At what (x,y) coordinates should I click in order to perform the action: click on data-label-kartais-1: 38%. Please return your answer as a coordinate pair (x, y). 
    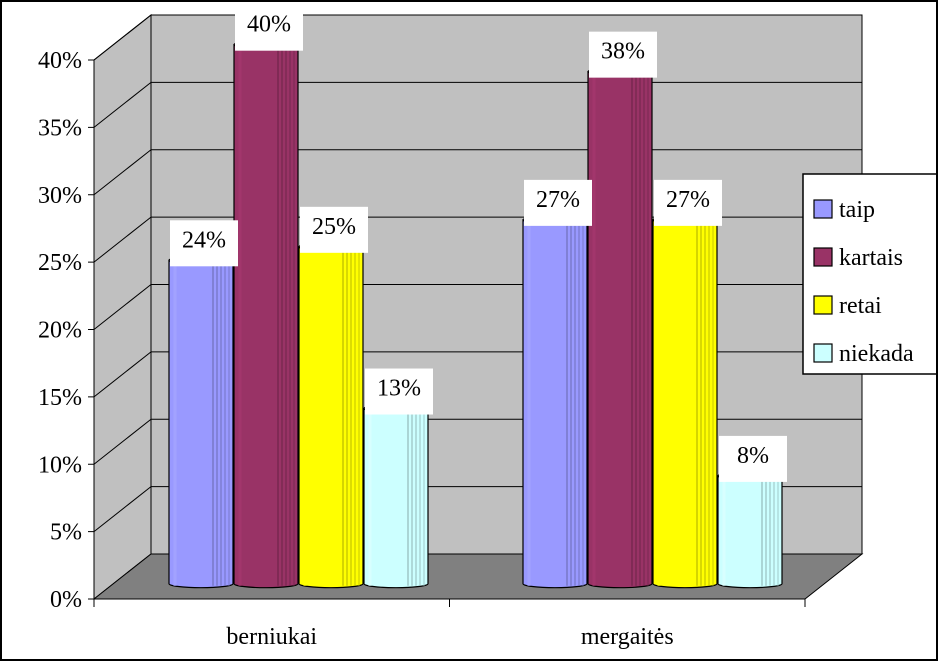
    Looking at the image, I should click on (623, 52).